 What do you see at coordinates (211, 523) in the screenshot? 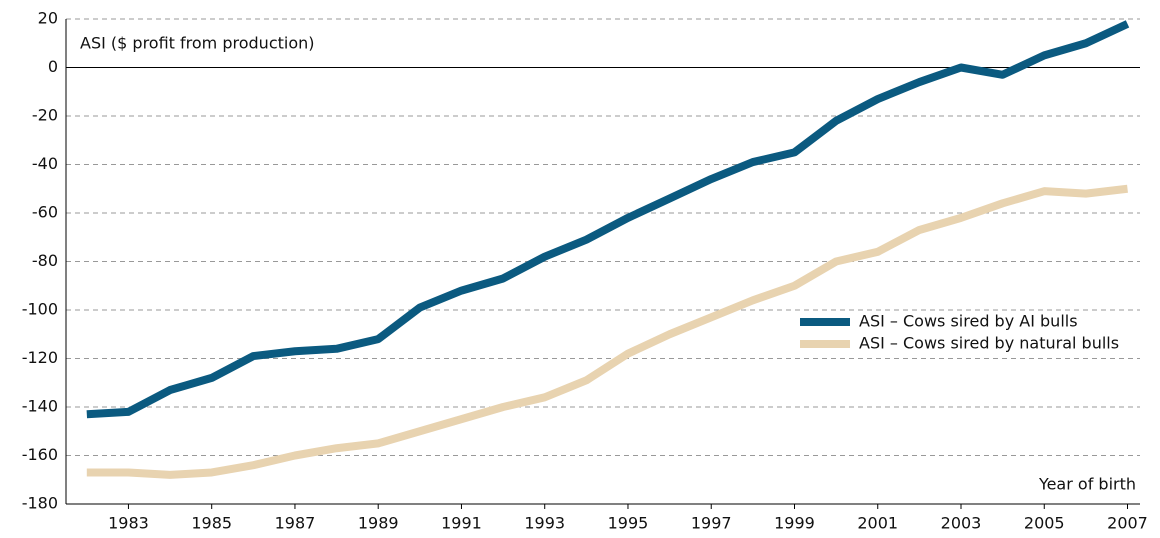
I see `x-tick-label: 1985` at bounding box center [211, 523].